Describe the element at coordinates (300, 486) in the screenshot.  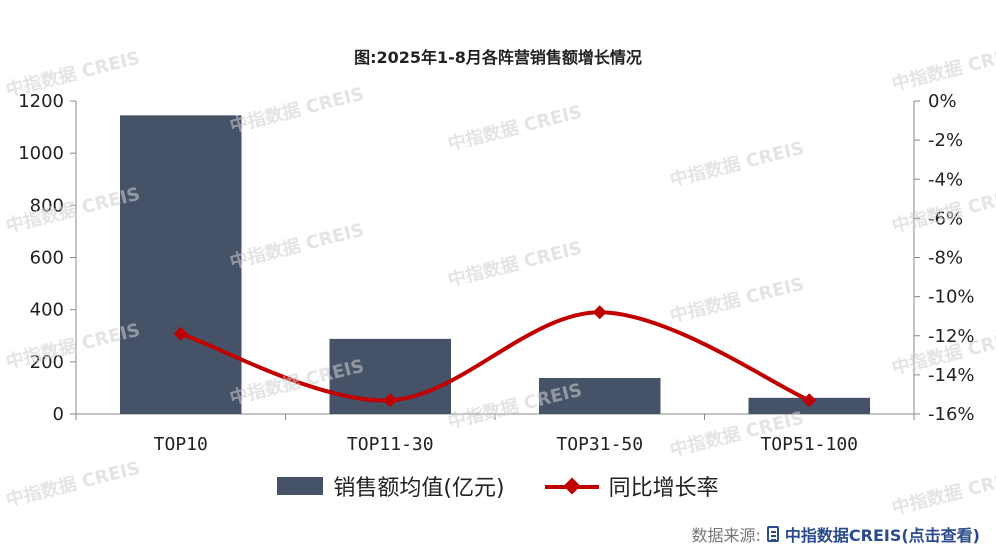
I see `legend-bar-swatch` at that location.